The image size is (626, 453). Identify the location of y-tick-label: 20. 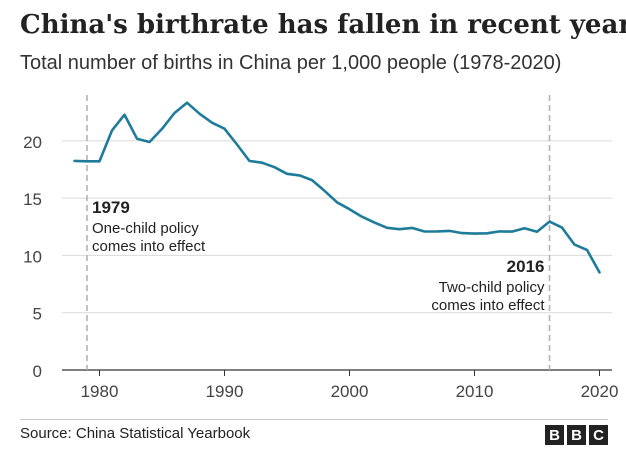
(32, 142).